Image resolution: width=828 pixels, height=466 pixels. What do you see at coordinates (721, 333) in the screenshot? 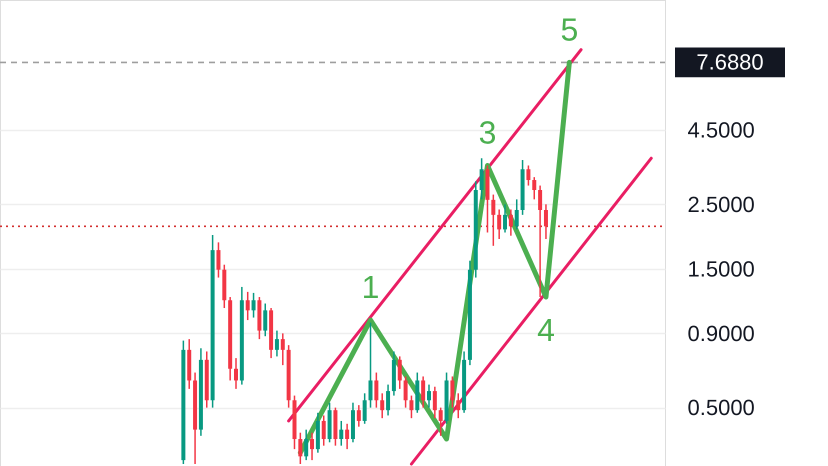
I see `y-tick-label: 0.9000` at bounding box center [721, 333].